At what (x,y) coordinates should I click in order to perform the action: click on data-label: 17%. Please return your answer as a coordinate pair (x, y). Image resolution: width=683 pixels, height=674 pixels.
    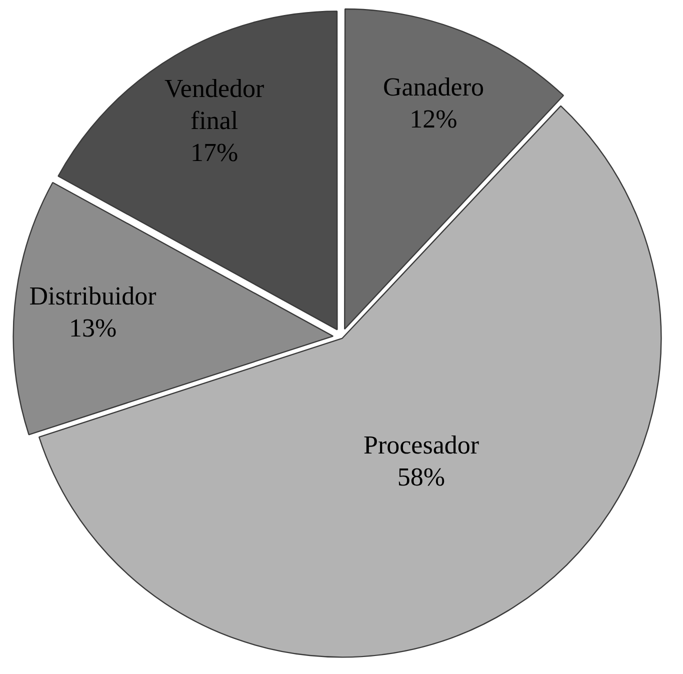
    Looking at the image, I should click on (214, 152).